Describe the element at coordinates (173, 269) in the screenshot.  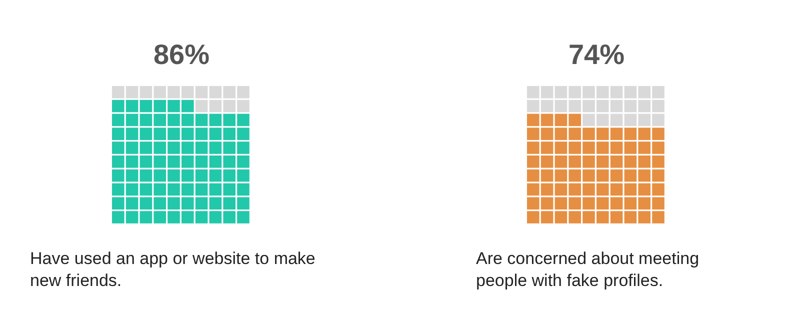
I see `text: Have used an app or website to make new friends.` at that location.